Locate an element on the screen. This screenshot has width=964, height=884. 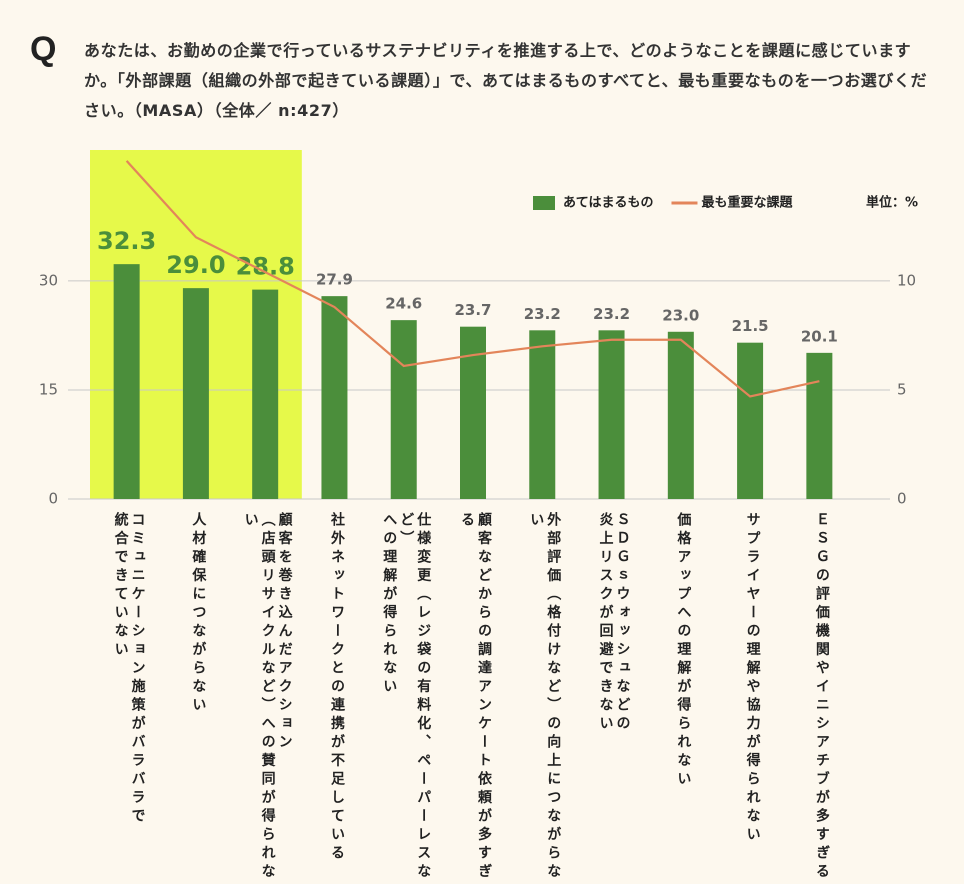
x-tick-label: ＥＳＧの評価機関やイニシアチブが多すぎる is located at coordinates (821, 697).